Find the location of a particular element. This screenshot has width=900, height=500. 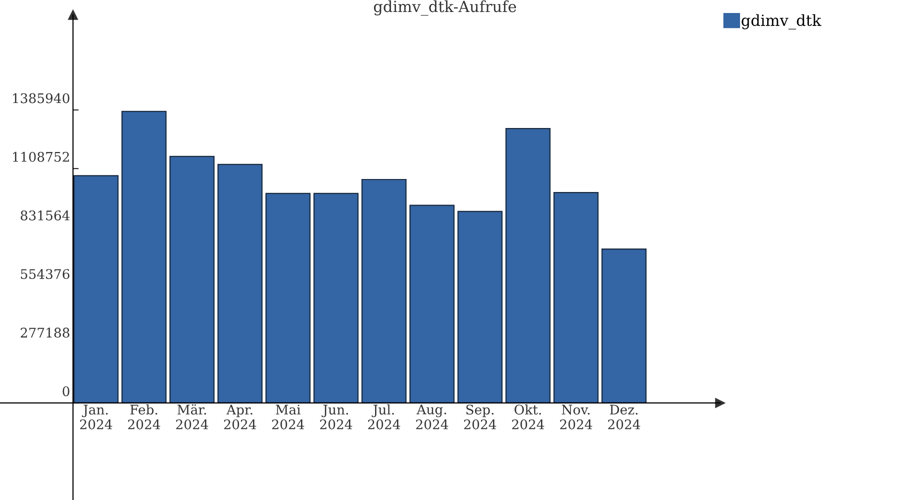

y-tick-label: 1108752 is located at coordinates (41, 157).